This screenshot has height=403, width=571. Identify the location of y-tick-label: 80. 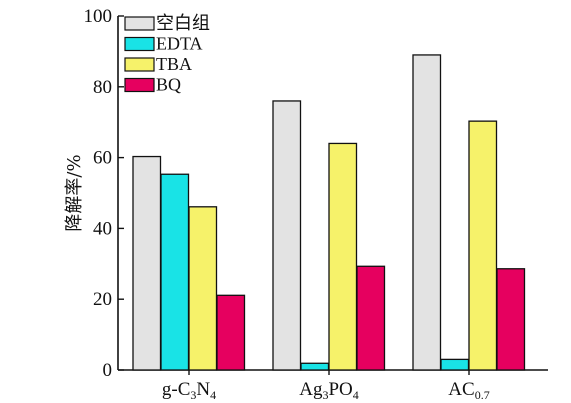
(102, 87).